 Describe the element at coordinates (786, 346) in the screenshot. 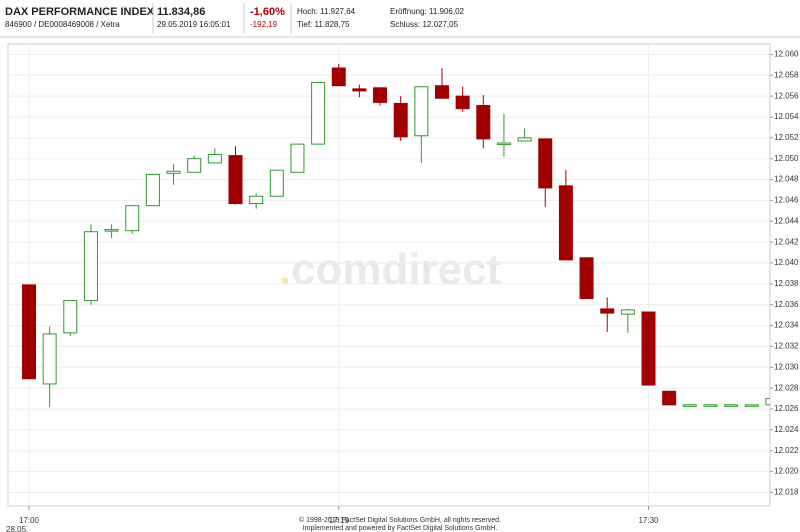

I see `y-tick-label: 12.032` at that location.